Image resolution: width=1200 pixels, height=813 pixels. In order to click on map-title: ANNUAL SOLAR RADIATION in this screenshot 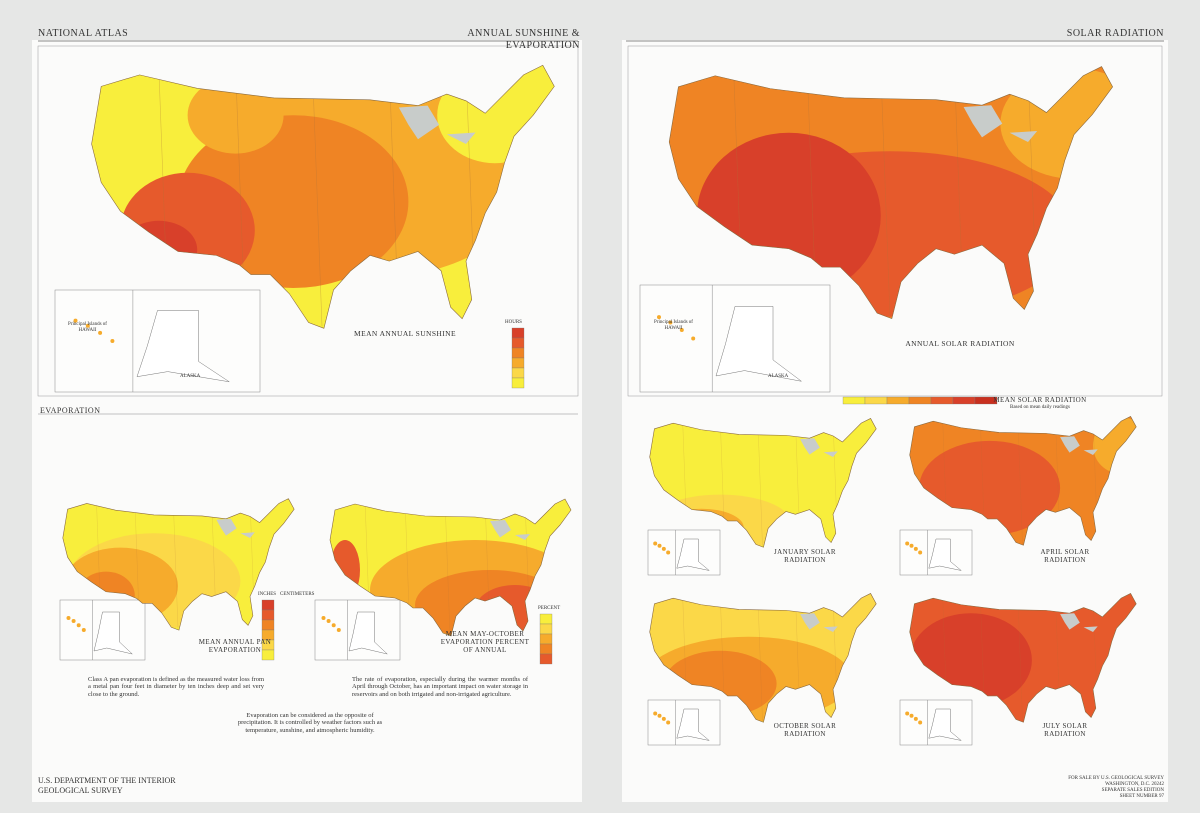, I will do `click(960, 343)`.